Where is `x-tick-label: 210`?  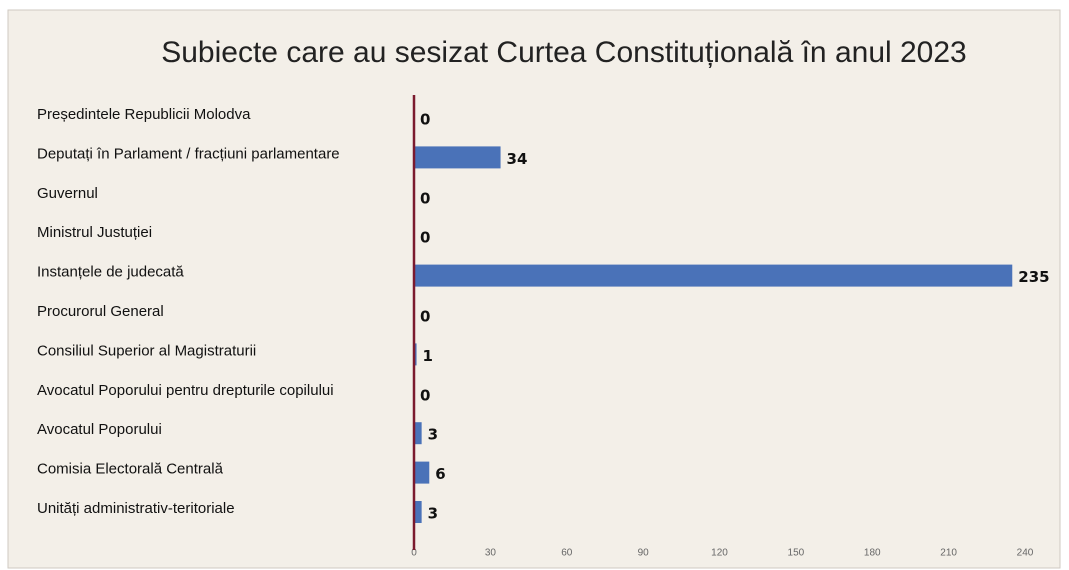
x-tick-label: 210 is located at coordinates (948, 553).